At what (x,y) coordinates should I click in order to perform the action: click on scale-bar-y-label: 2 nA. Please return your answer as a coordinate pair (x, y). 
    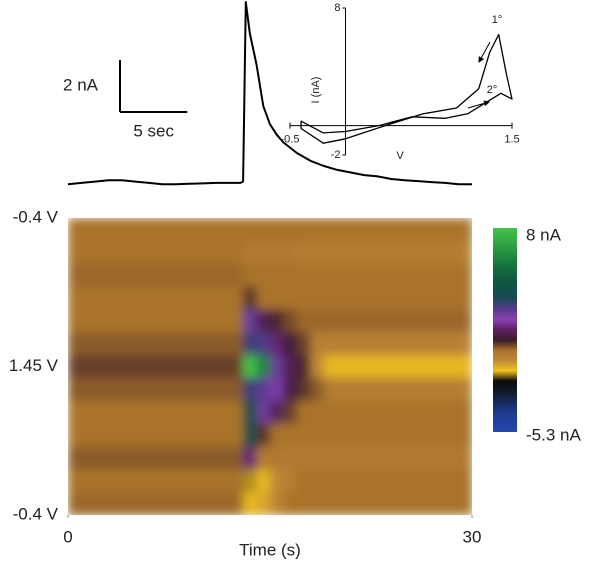
    Looking at the image, I should click on (81, 85).